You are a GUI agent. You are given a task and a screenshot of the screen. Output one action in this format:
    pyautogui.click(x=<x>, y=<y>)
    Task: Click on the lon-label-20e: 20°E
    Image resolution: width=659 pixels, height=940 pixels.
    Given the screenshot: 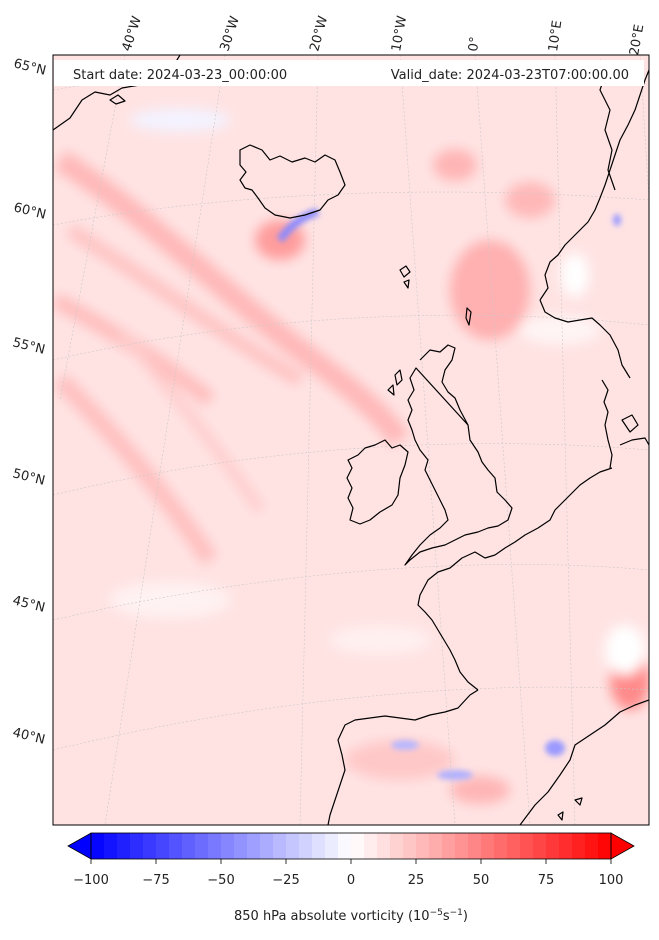 What is the action you would take?
    pyautogui.click(x=637, y=39)
    